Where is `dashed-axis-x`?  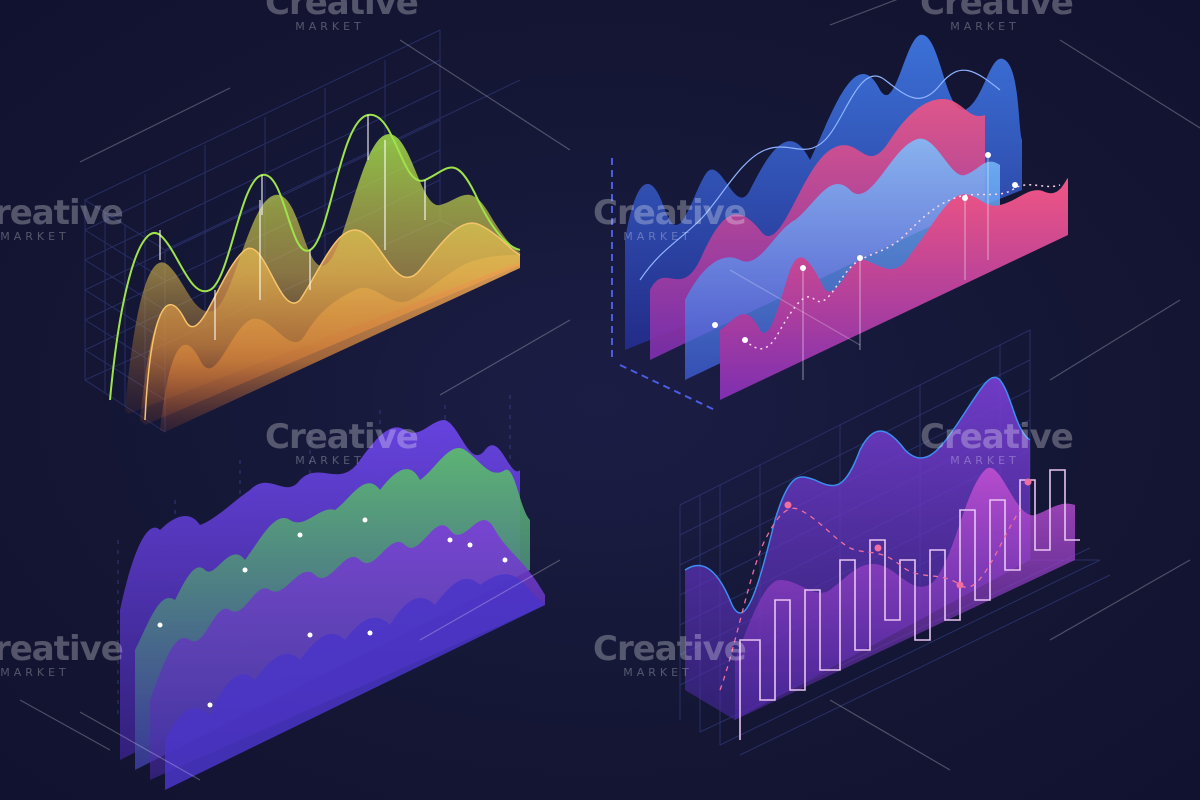 dashed-axis-x is located at coordinates (667, 387).